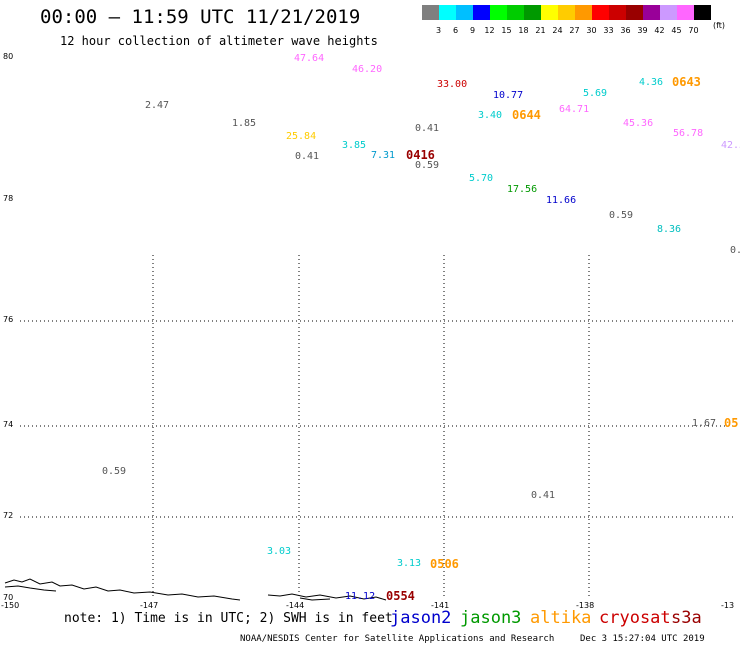  What do you see at coordinates (244, 123) in the screenshot?
I see `swh-value: 1.85` at bounding box center [244, 123].